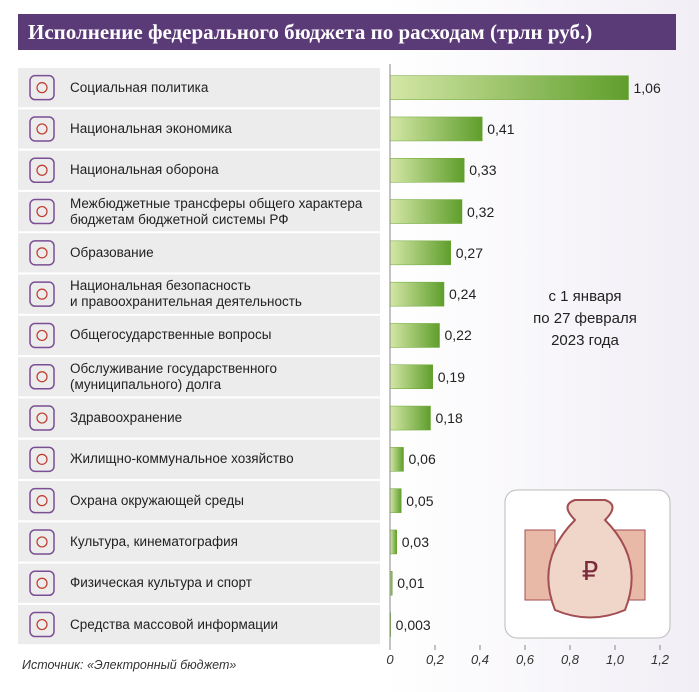 The width and height of the screenshot is (699, 692). Describe the element at coordinates (570, 659) in the screenshot. I see `x-tick-label: 0,8` at that location.